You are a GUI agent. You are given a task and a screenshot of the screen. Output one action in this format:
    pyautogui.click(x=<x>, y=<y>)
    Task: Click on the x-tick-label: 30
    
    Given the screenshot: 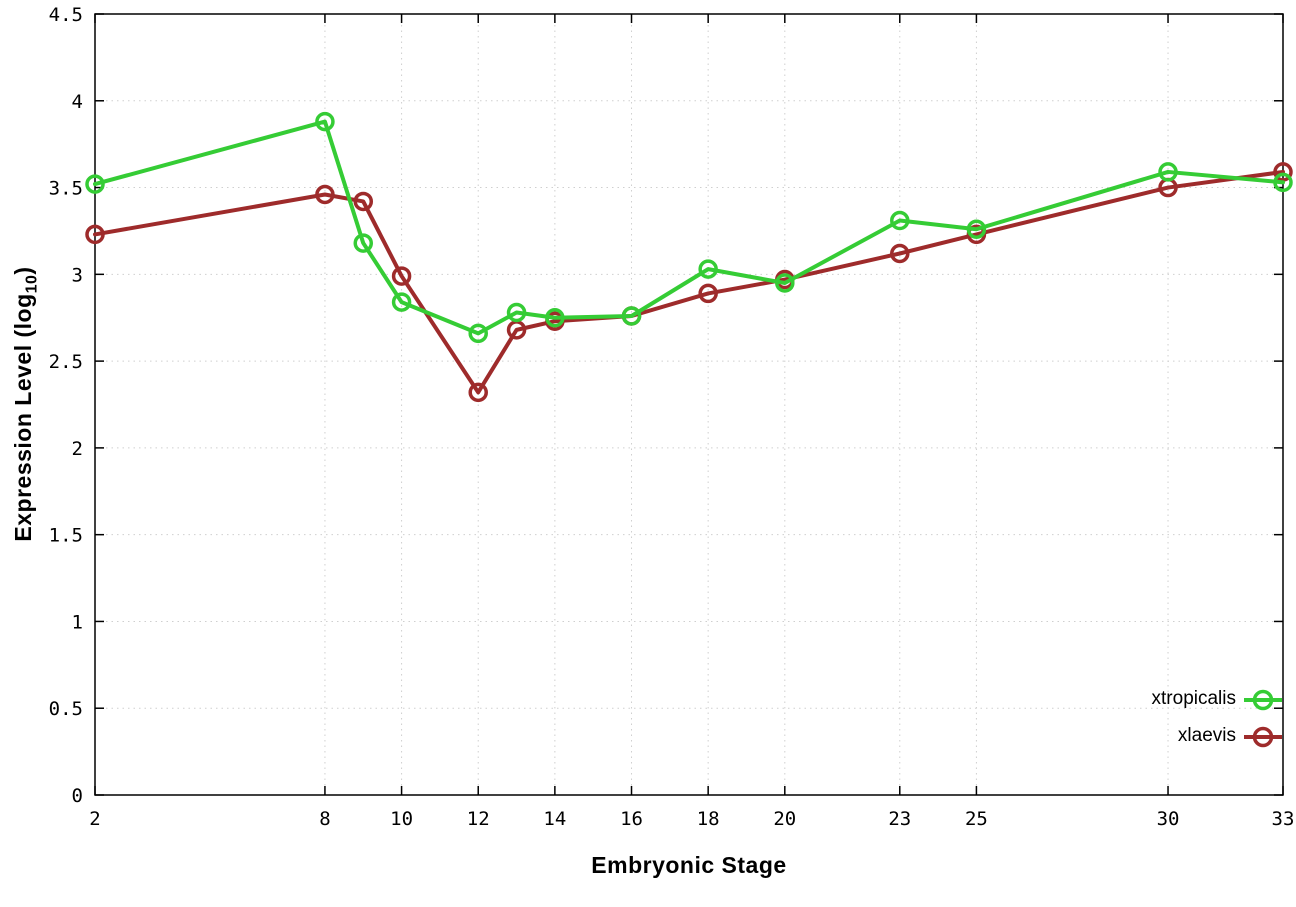 What is the action you would take?
    pyautogui.click(x=1168, y=819)
    